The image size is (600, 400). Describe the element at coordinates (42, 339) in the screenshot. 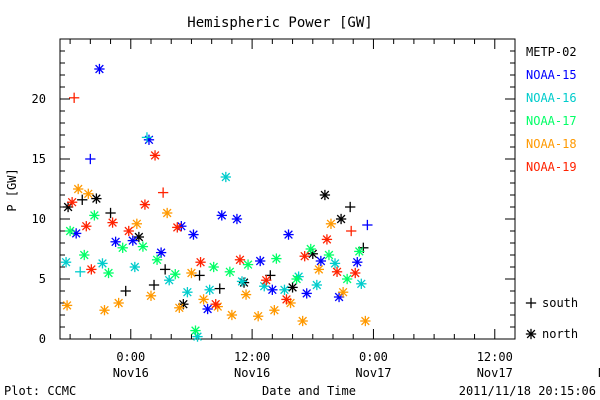

I see `y-tick-label: 0` at that location.